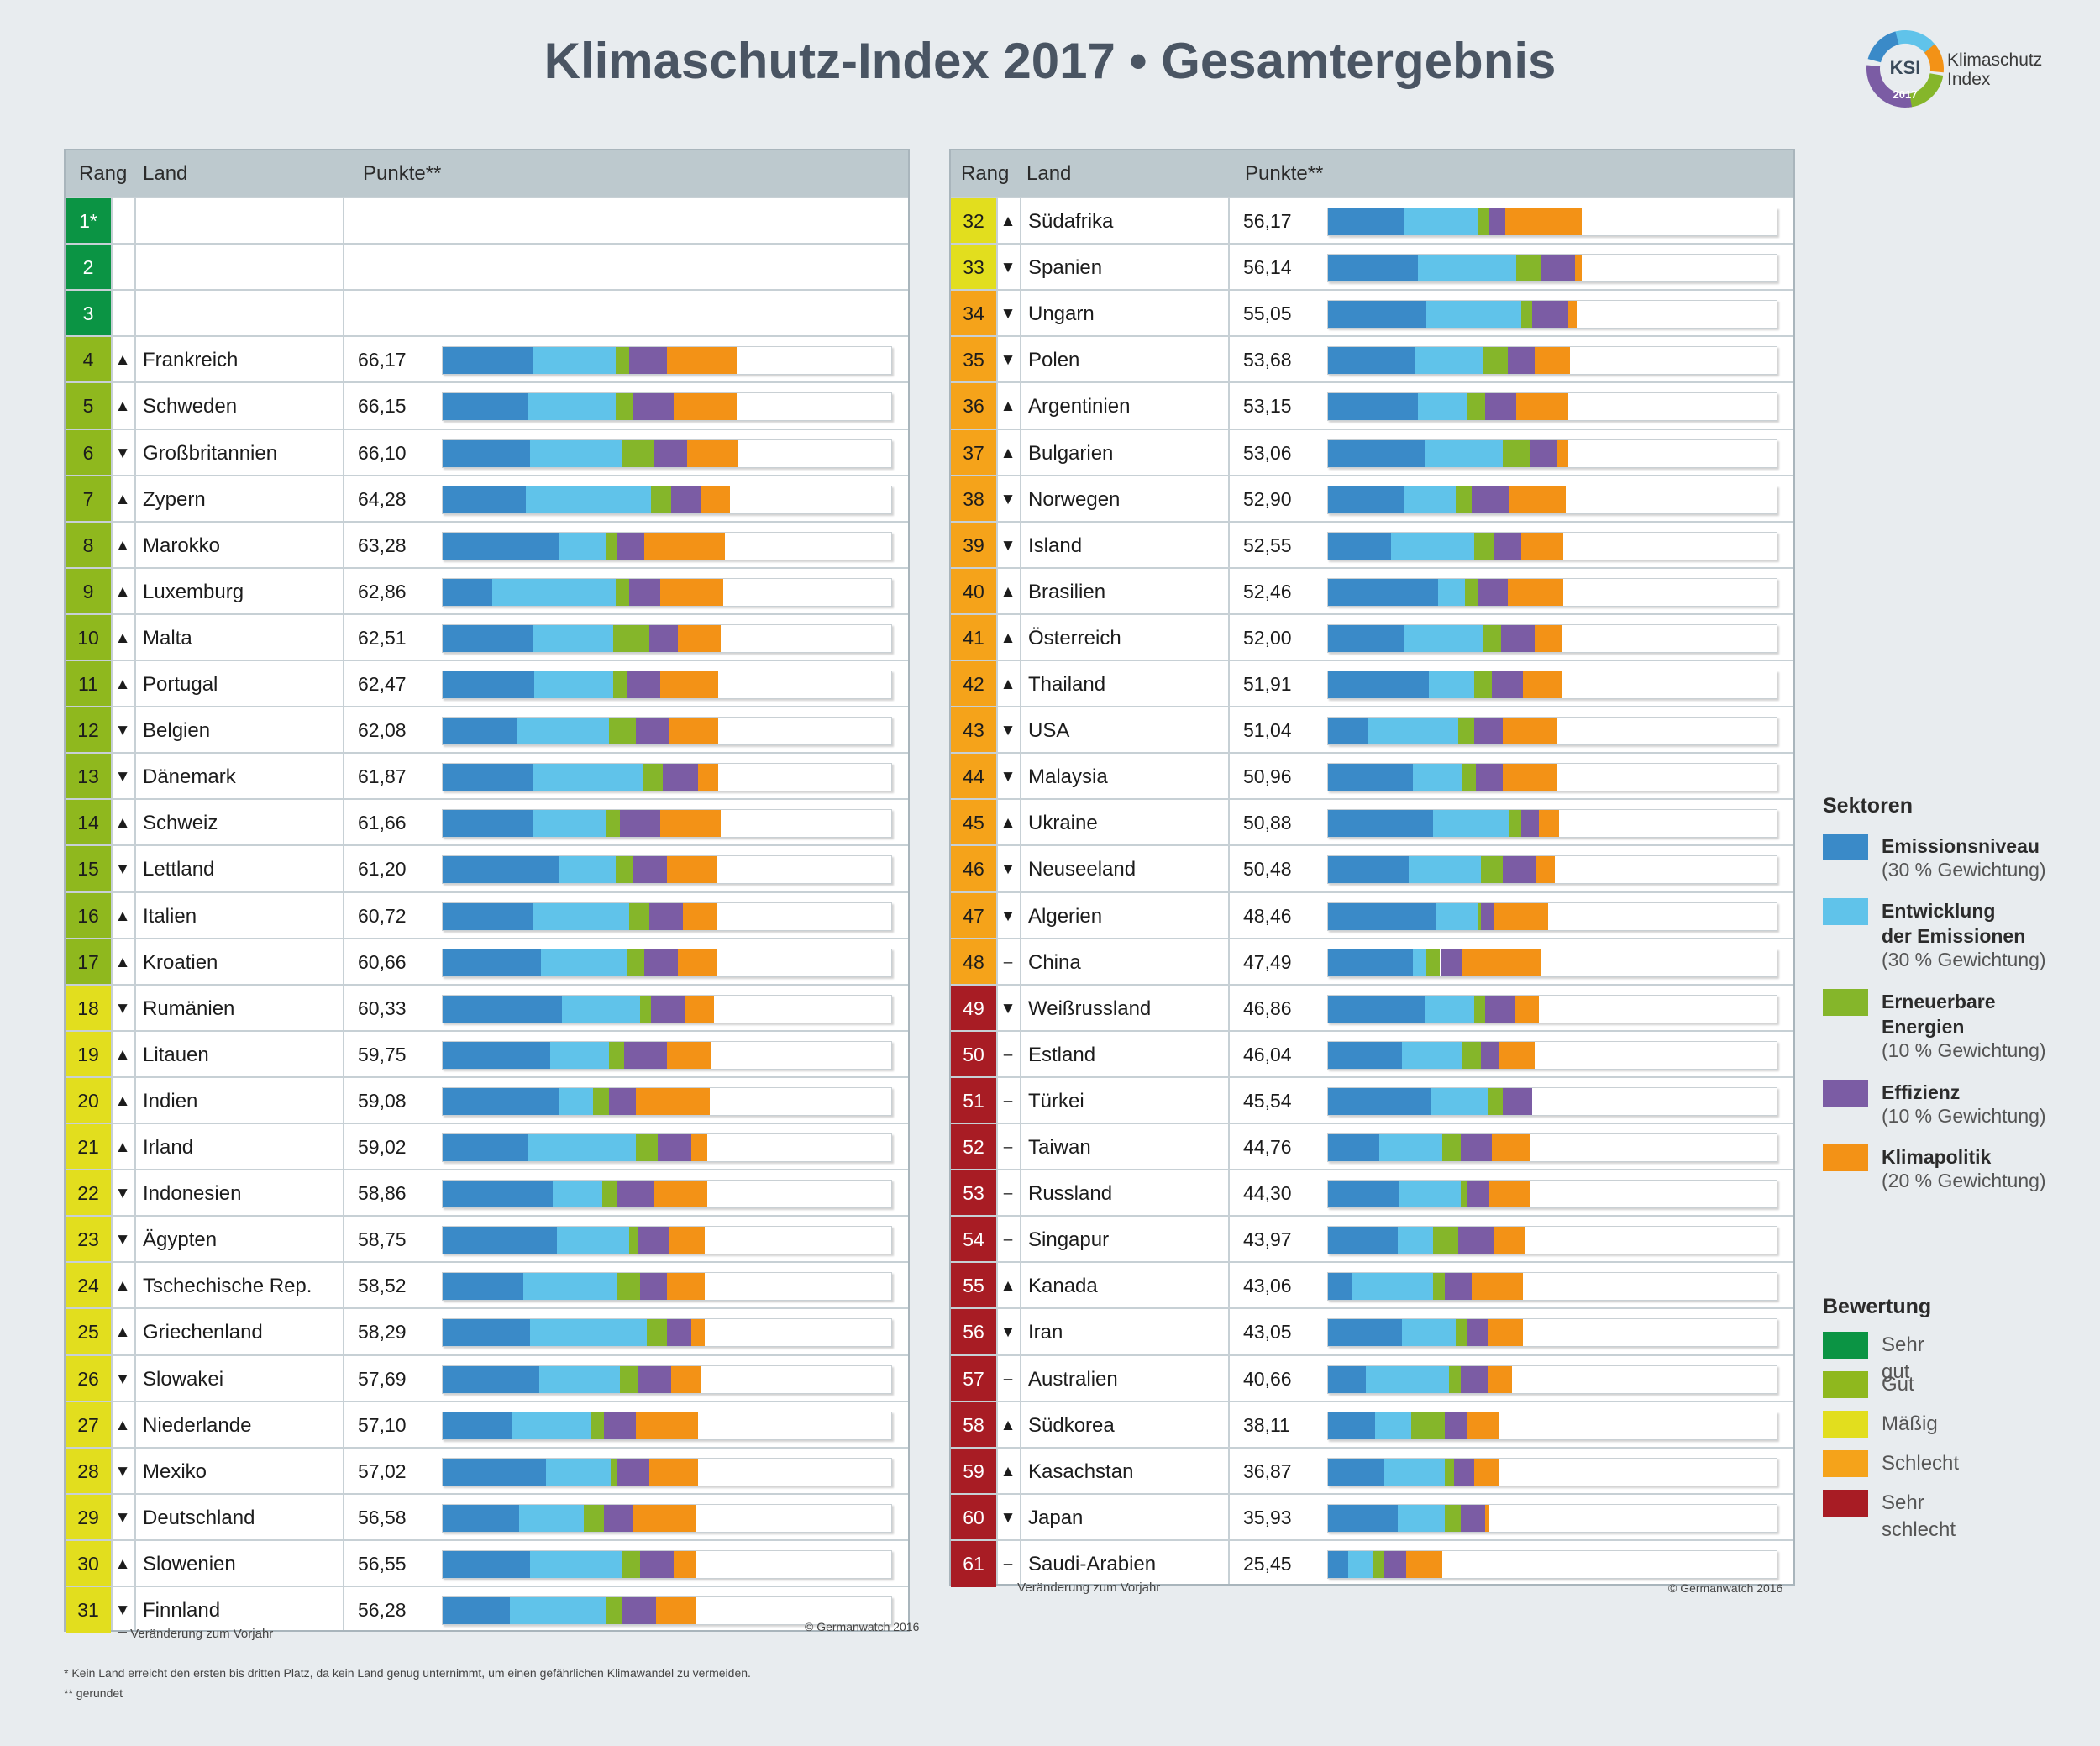 Image resolution: width=2100 pixels, height=1746 pixels. Describe the element at coordinates (88, 684) in the screenshot. I see `rank-cell: 11` at that location.